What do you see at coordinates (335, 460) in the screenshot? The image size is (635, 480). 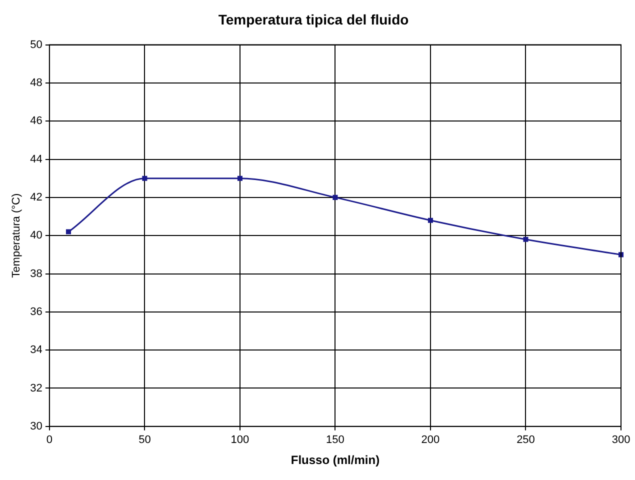 I see `x-axis-title: Flusso (ml/min)` at bounding box center [335, 460].